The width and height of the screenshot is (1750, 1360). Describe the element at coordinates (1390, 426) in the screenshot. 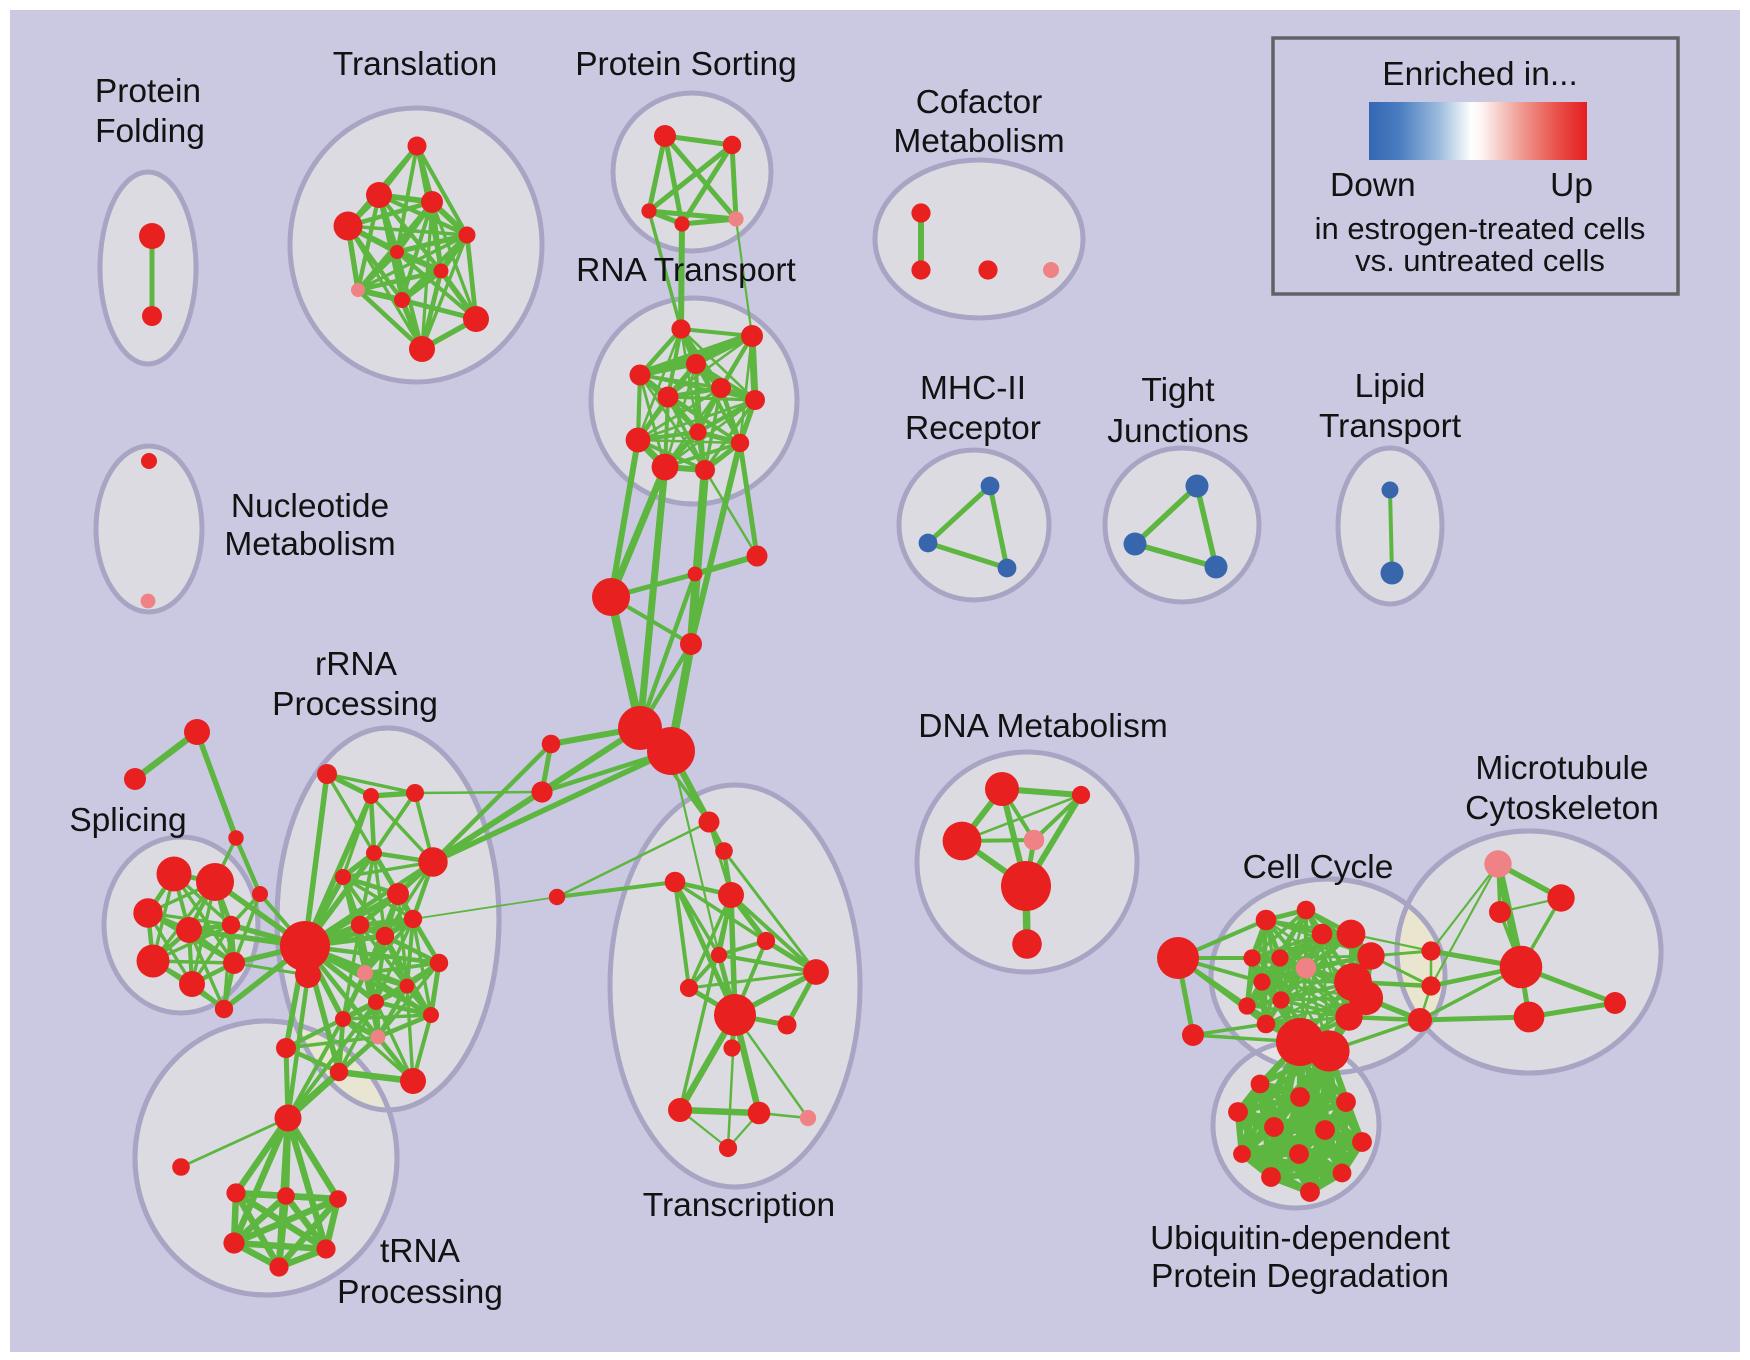

I see `svg-text: Transport` at that location.